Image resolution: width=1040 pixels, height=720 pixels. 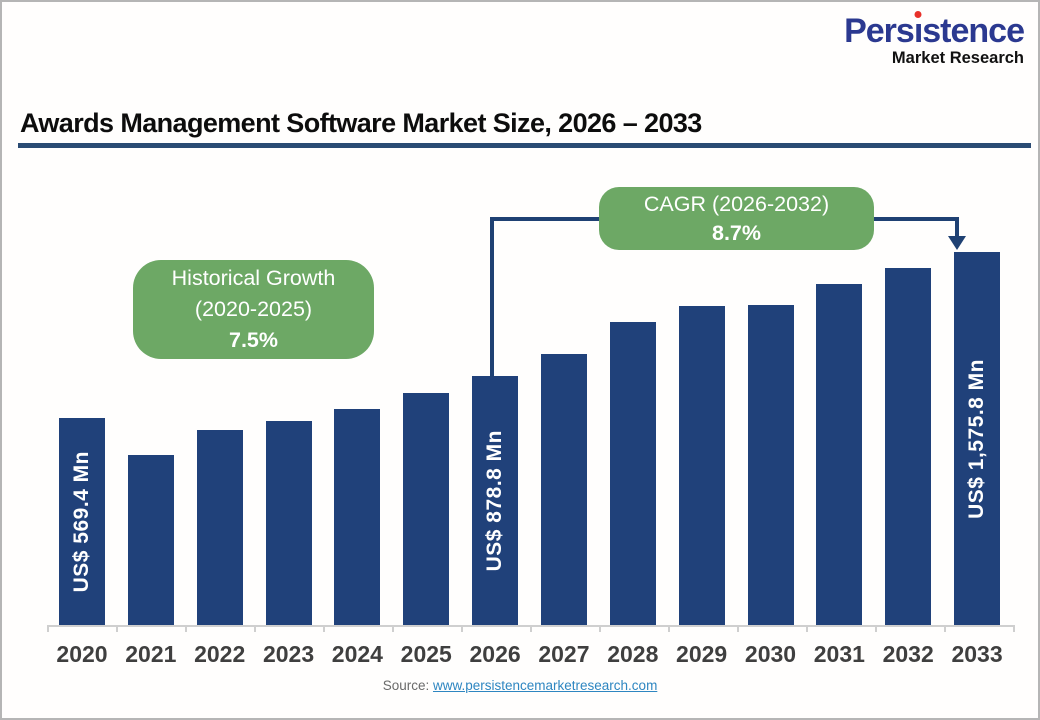 I want to click on cagr-line1: CAGR (2026-2032), so click(x=736, y=204).